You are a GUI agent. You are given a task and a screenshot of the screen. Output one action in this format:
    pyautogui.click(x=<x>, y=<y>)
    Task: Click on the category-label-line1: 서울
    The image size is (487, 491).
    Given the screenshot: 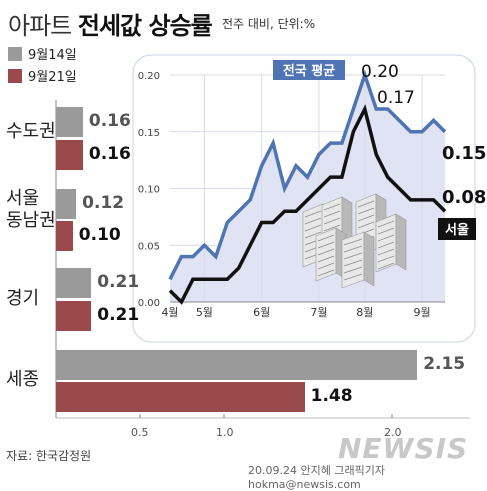 What is the action you would take?
    pyautogui.click(x=23, y=198)
    